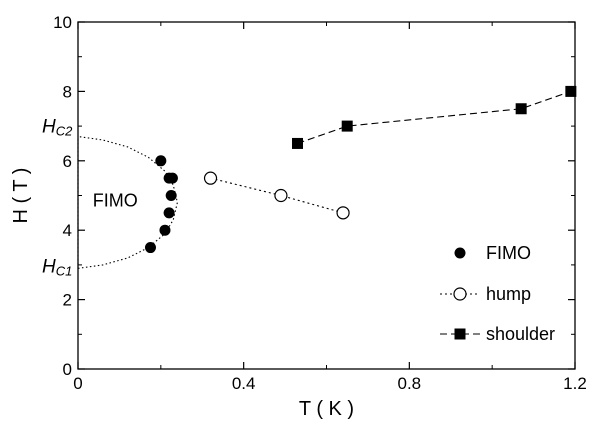  I want to click on series-line-shoulder, so click(434, 117).